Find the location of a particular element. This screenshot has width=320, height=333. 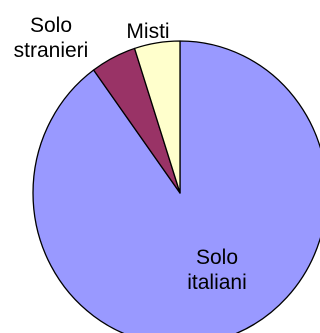

label-misti: Misti is located at coordinates (147, 31).